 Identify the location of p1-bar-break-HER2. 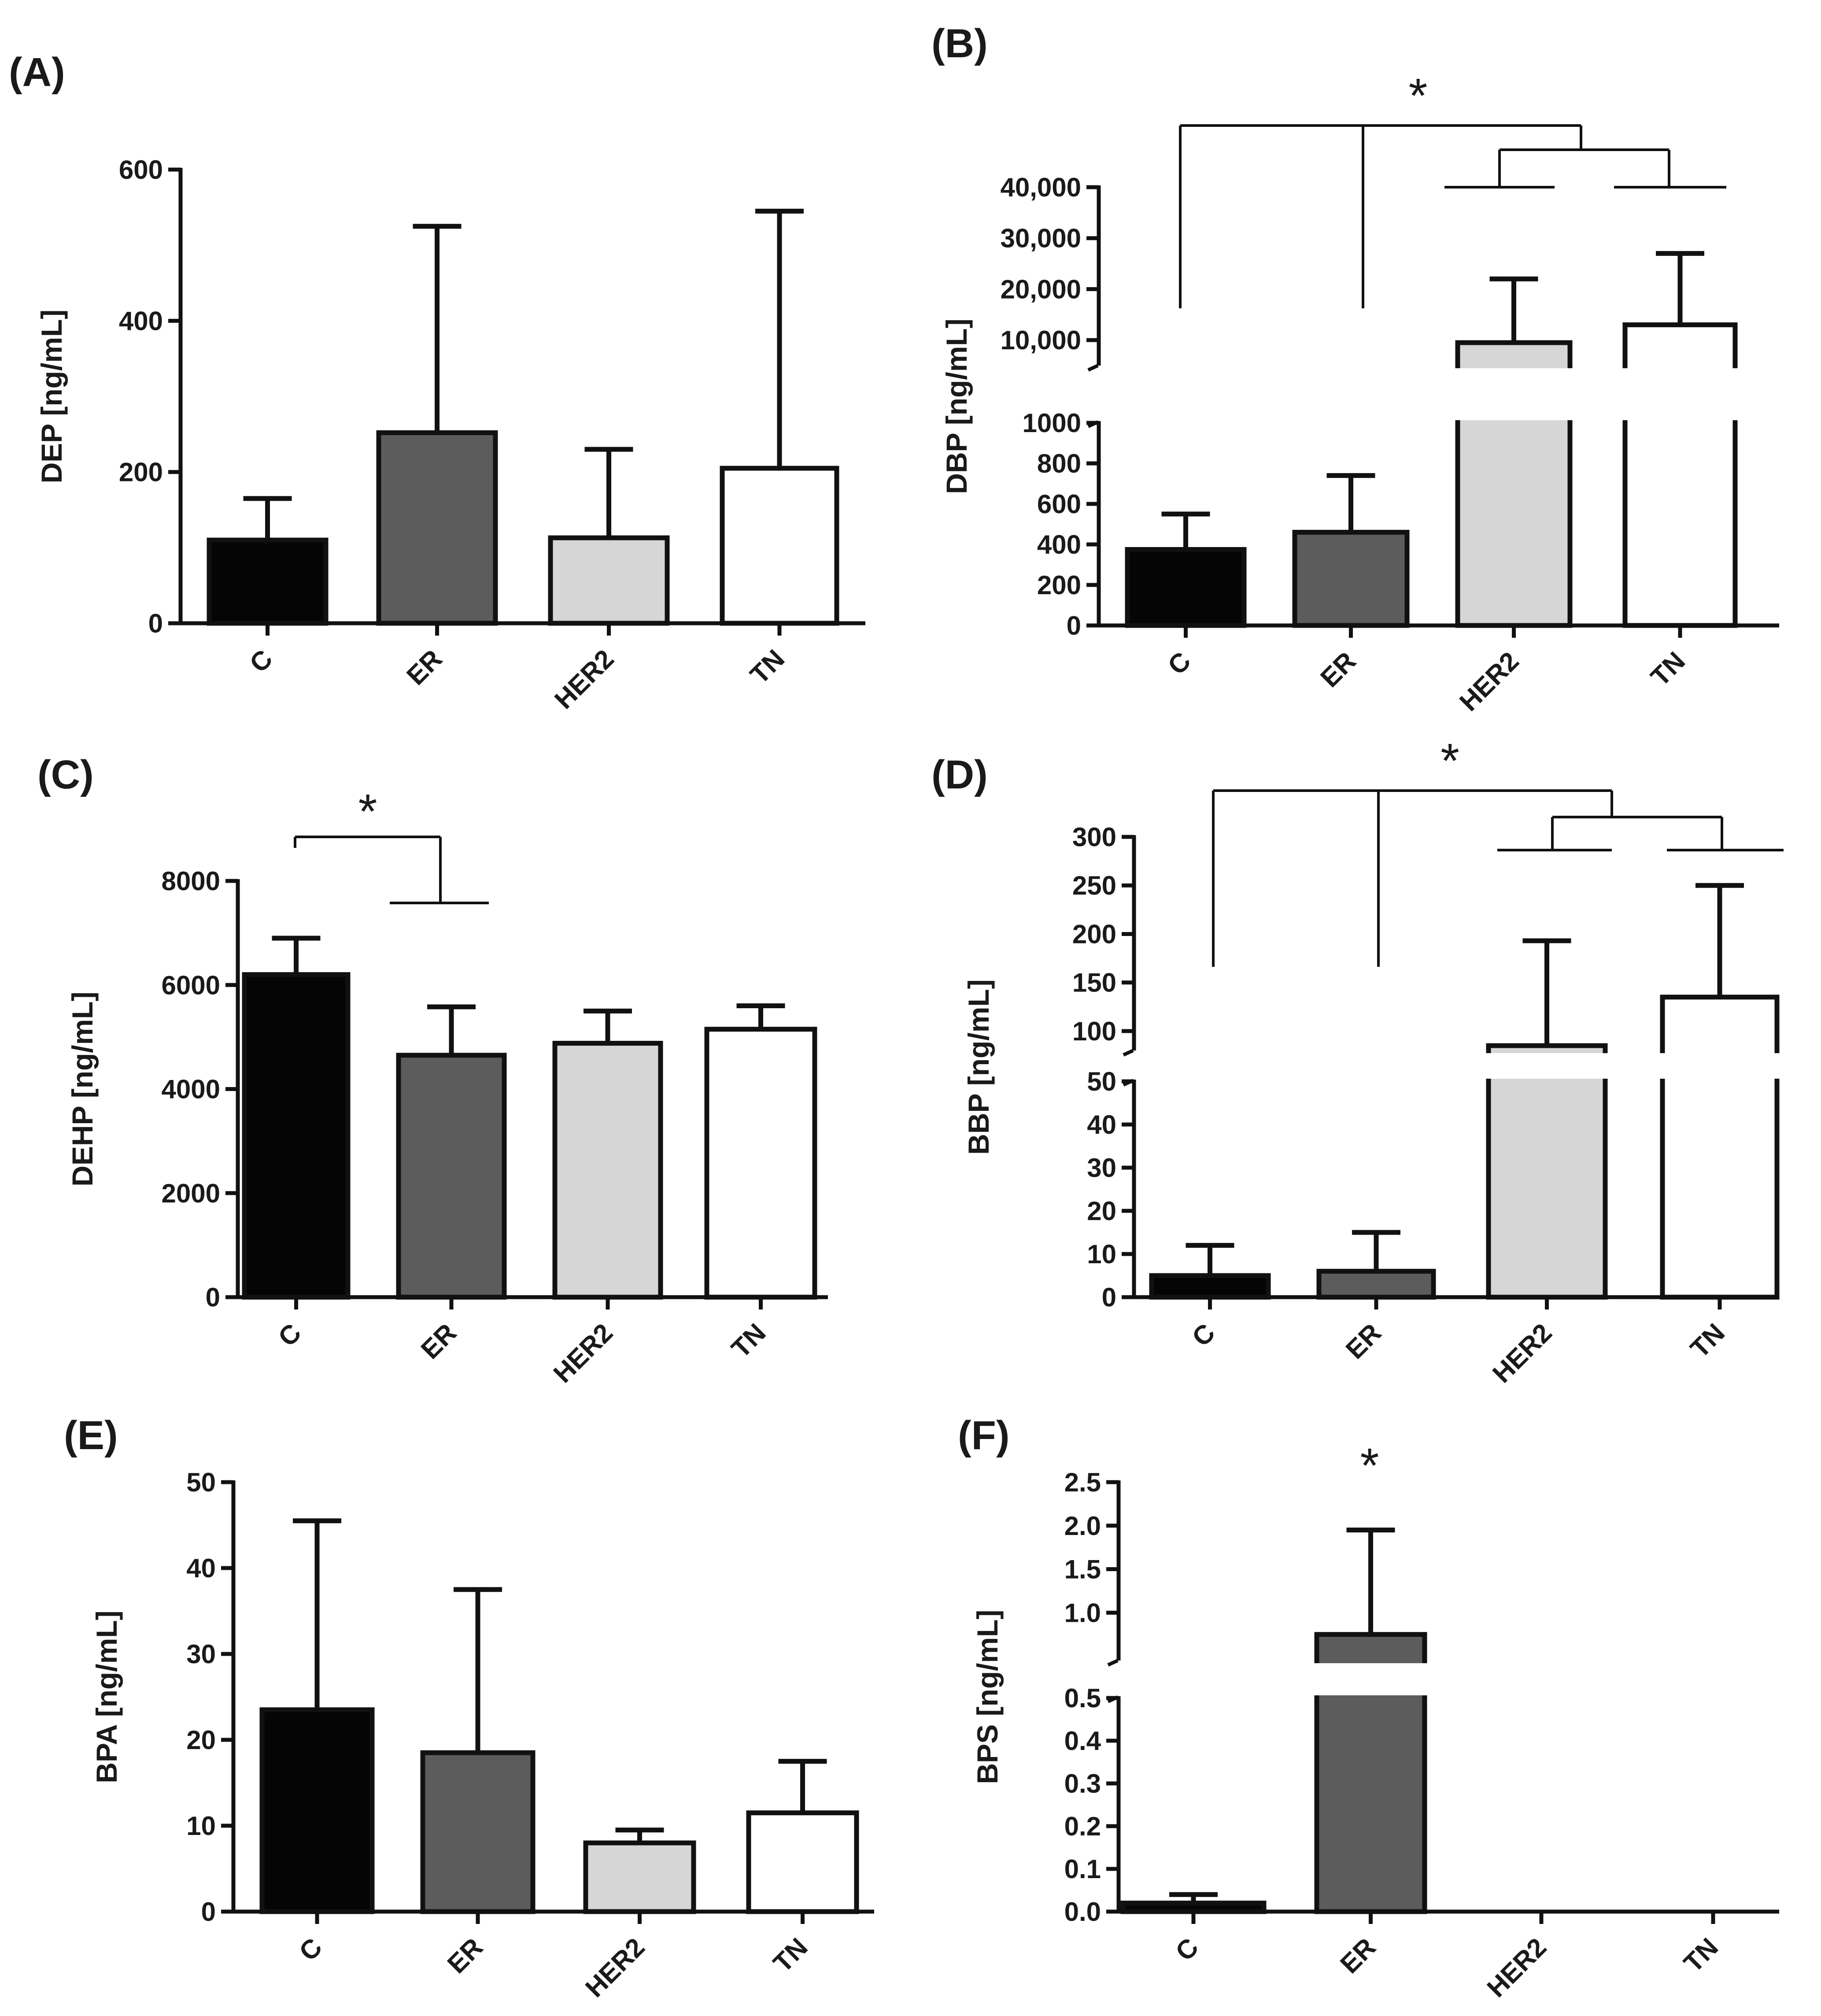
(1513, 394).